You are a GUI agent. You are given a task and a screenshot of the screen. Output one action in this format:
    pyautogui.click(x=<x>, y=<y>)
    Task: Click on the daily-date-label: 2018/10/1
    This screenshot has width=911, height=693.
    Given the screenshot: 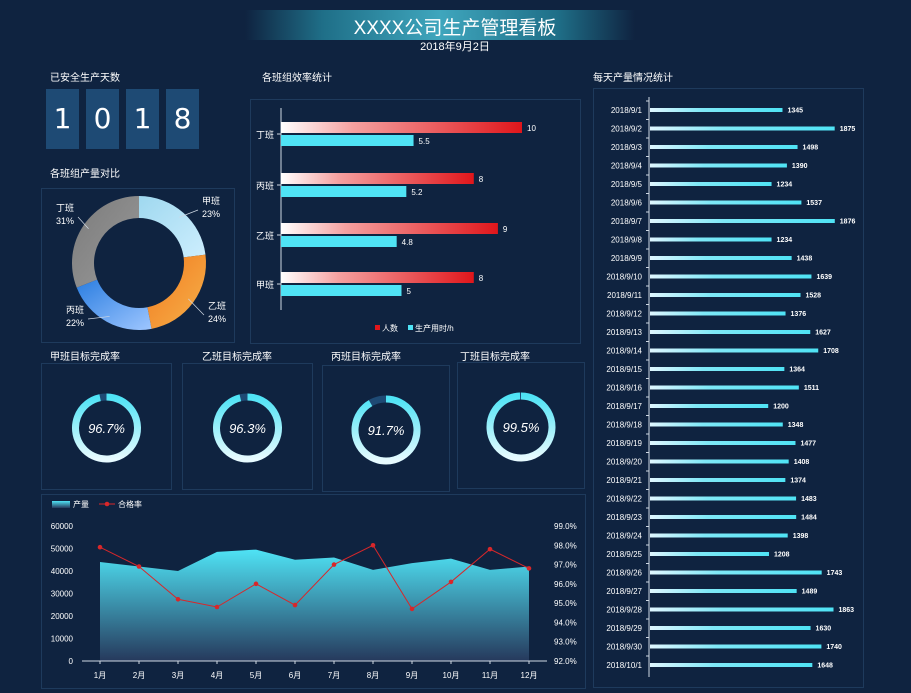 What is the action you would take?
    pyautogui.click(x=624, y=665)
    